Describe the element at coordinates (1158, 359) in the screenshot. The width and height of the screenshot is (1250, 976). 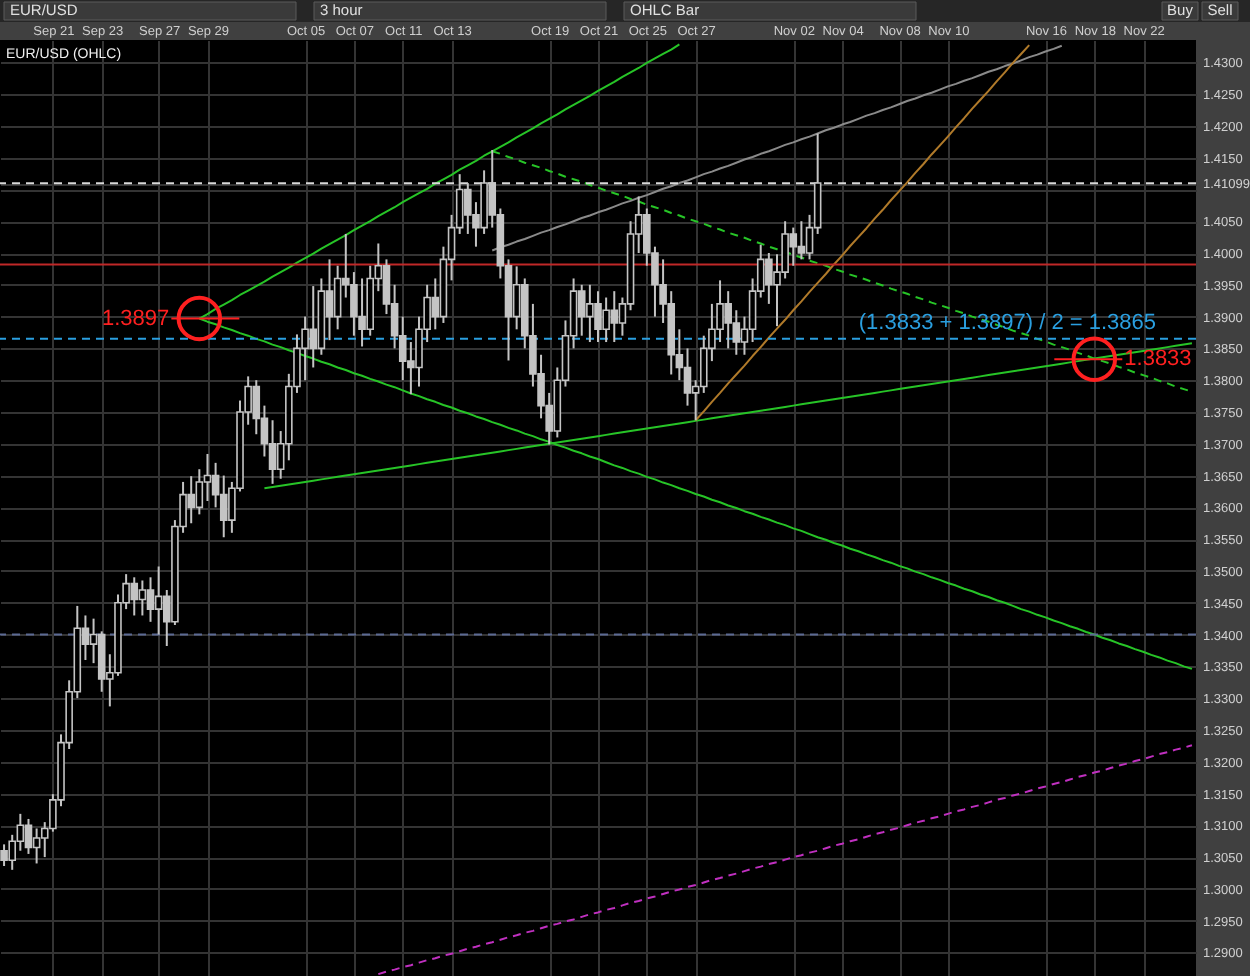
I see `data-label: 1.3833` at that location.